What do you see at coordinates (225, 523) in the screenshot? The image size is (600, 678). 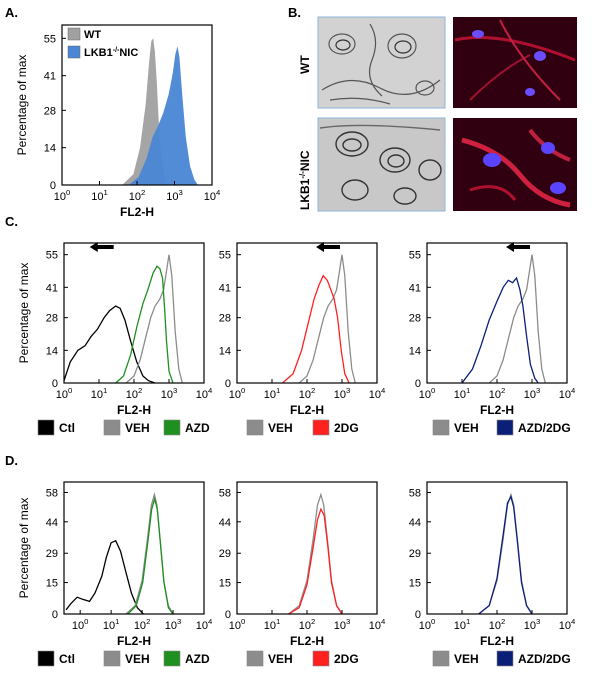 I see `y-tick-label: 44` at bounding box center [225, 523].